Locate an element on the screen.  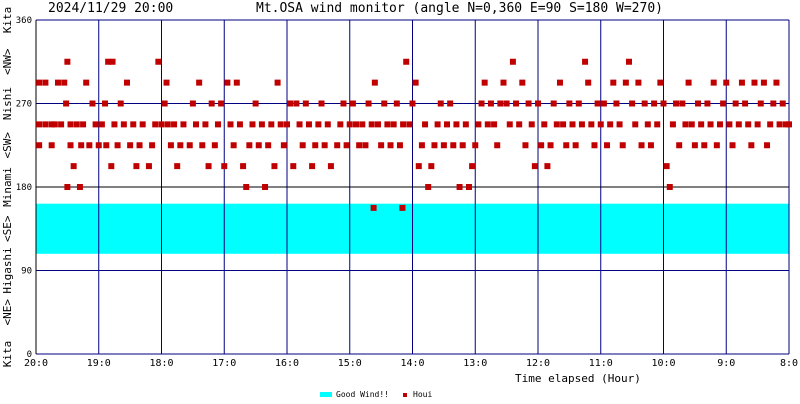
legend-label-houi: Houi is located at coordinates (422, 394).